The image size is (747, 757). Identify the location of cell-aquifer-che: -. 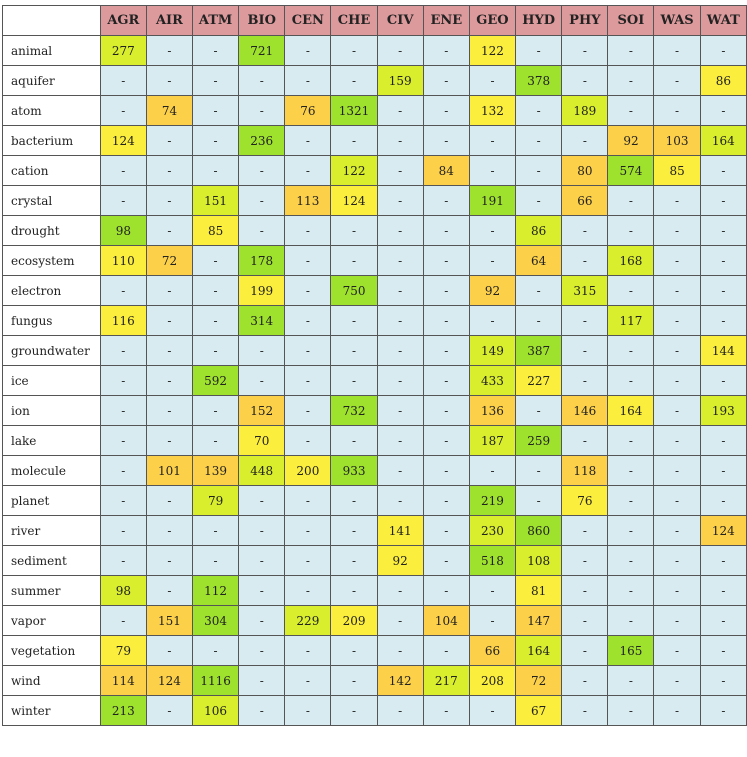
(354, 80).